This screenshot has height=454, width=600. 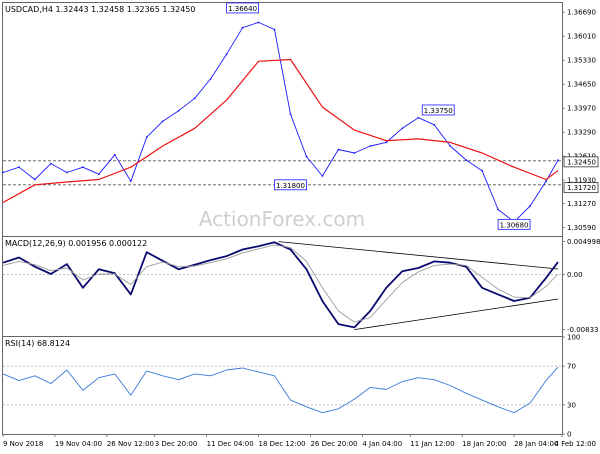 What do you see at coordinates (130, 444) in the screenshot?
I see `x-tick-label: 26 Nov 12:00` at bounding box center [130, 444].